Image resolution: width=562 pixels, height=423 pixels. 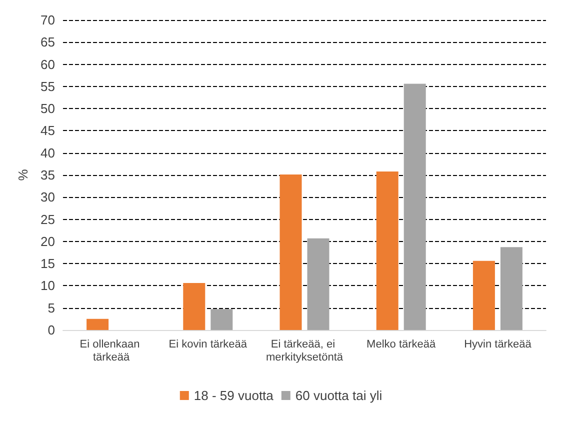 What do you see at coordinates (47, 130) in the screenshot?
I see `y-tick-label: 45` at bounding box center [47, 130].